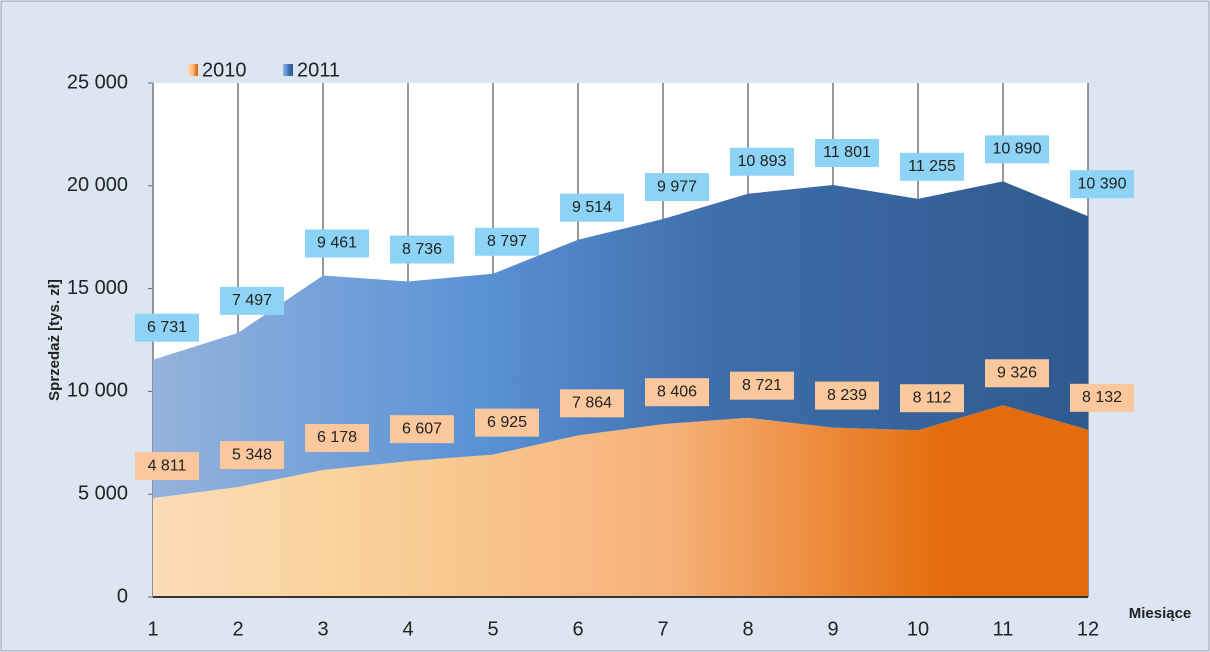 This screenshot has width=1210, height=652. I want to click on y-tick-label: 5 000, so click(103, 493).